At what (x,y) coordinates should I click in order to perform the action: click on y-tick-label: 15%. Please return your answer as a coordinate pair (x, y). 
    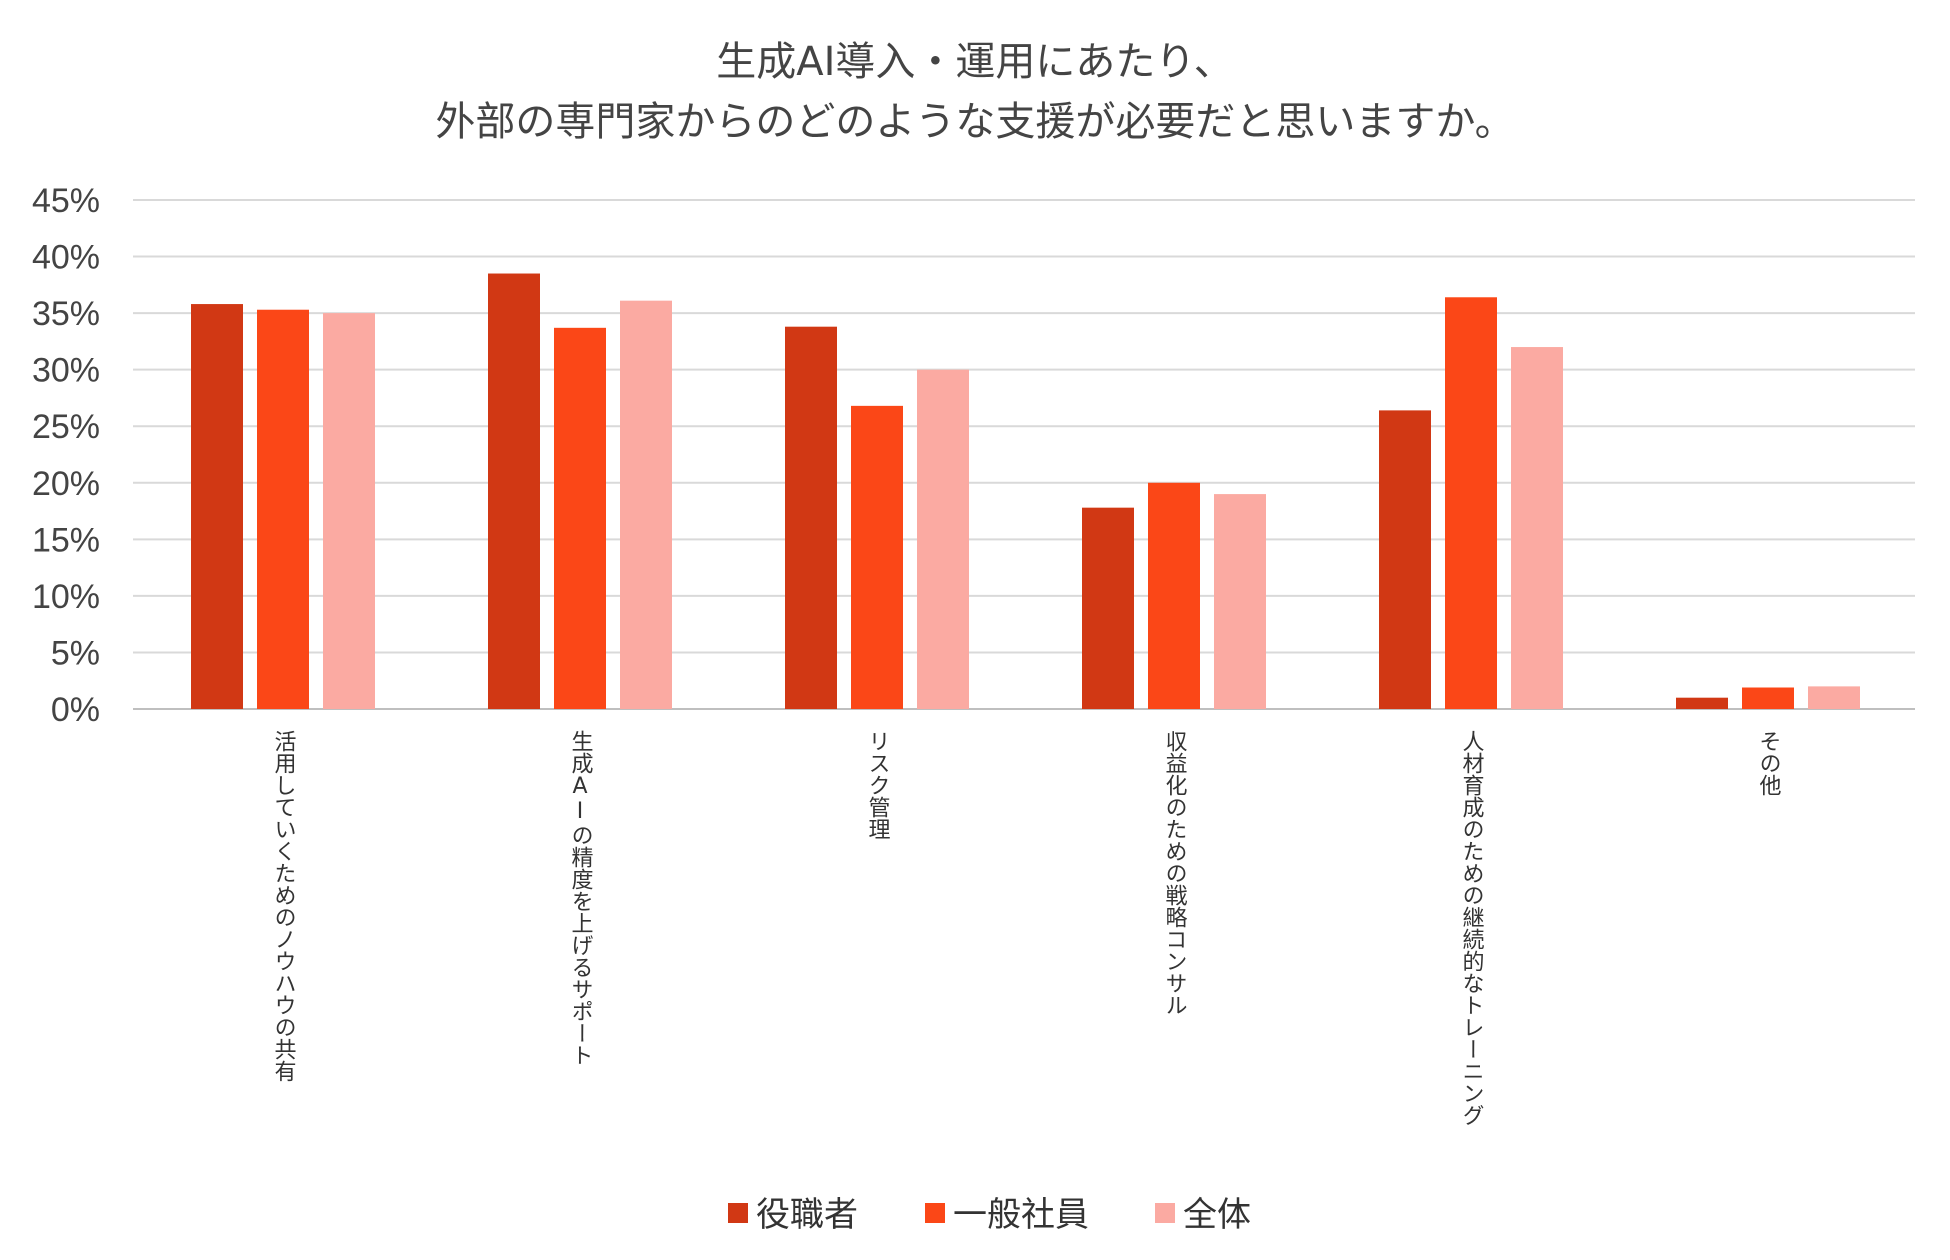
    Looking at the image, I should click on (66, 540).